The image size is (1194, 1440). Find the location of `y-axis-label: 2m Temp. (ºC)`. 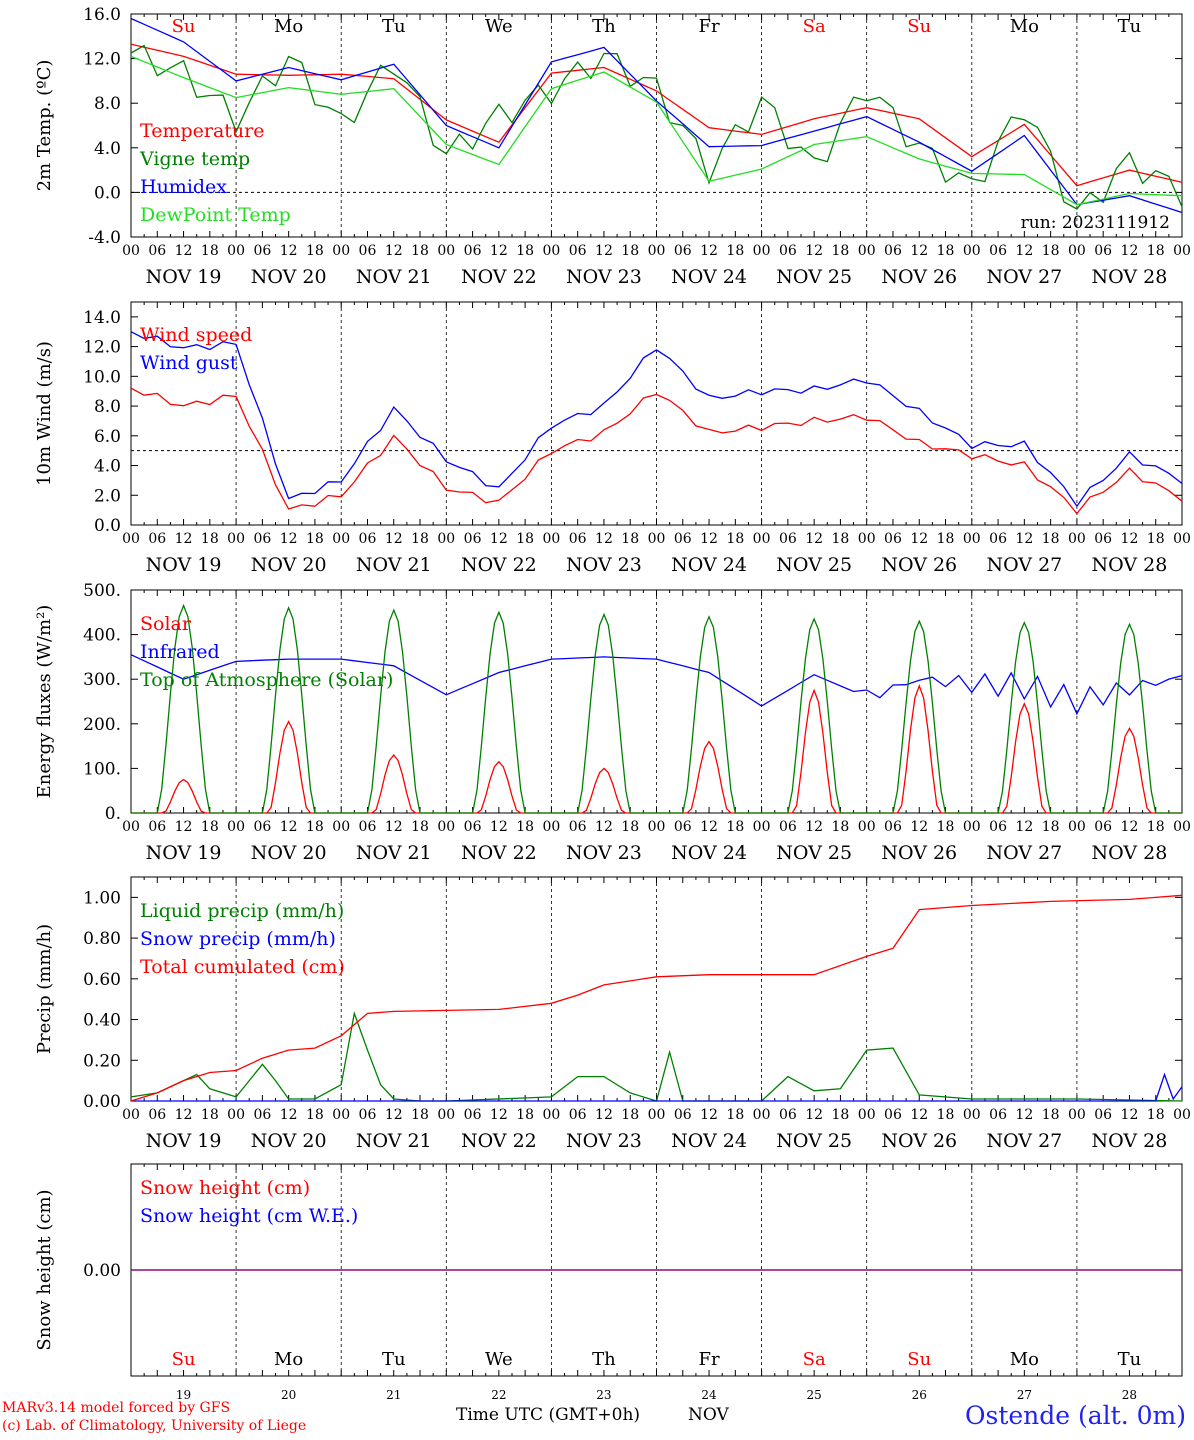

y-axis-label: 2m Temp. (ºC) is located at coordinates (44, 126).